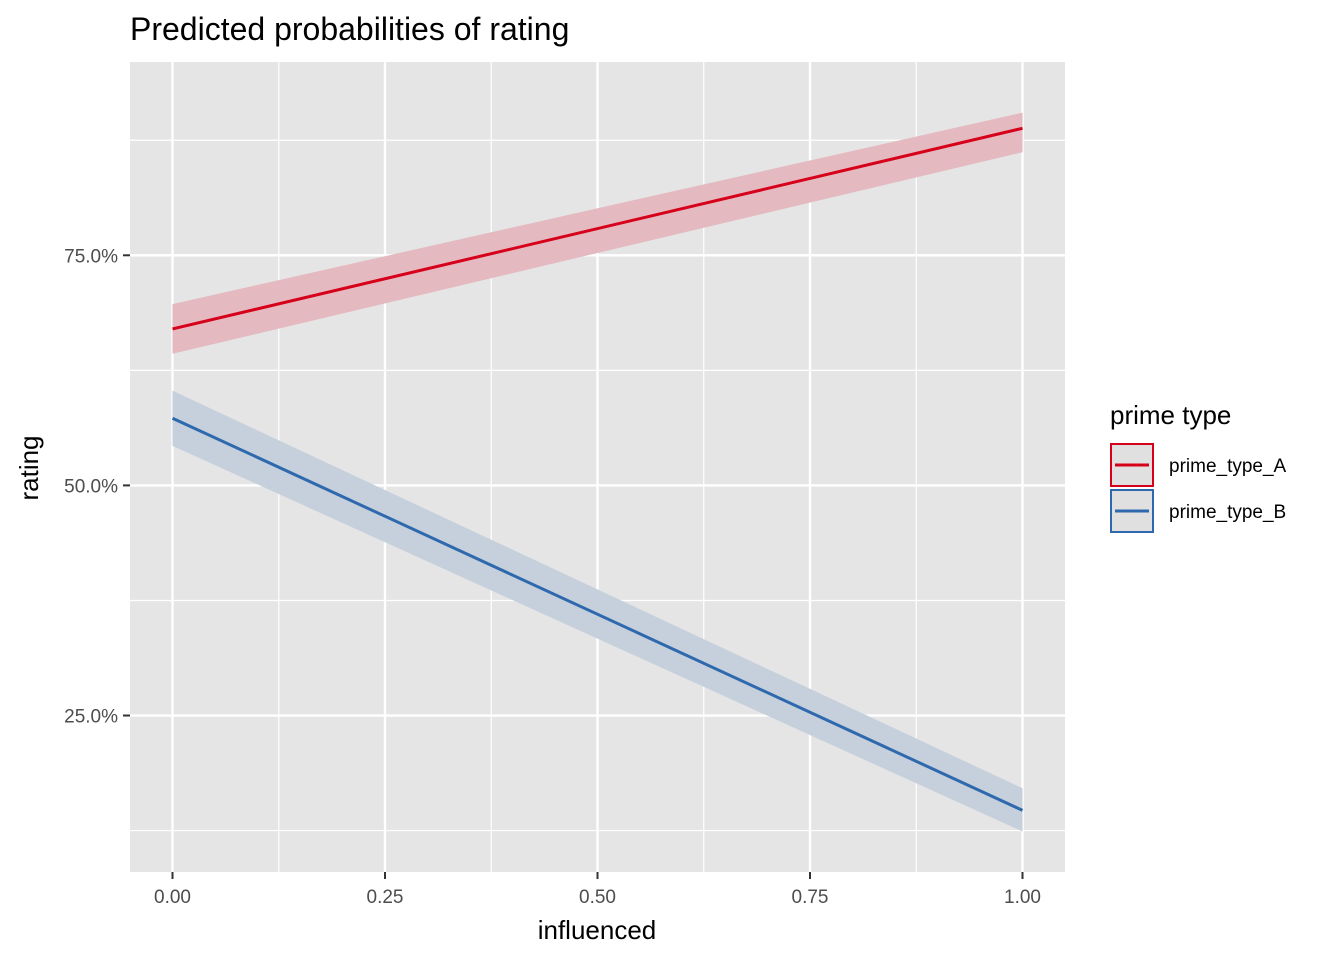 The height and width of the screenshot is (960, 1344). Describe the element at coordinates (1228, 466) in the screenshot. I see `legend-label: prime_type_A` at that location.